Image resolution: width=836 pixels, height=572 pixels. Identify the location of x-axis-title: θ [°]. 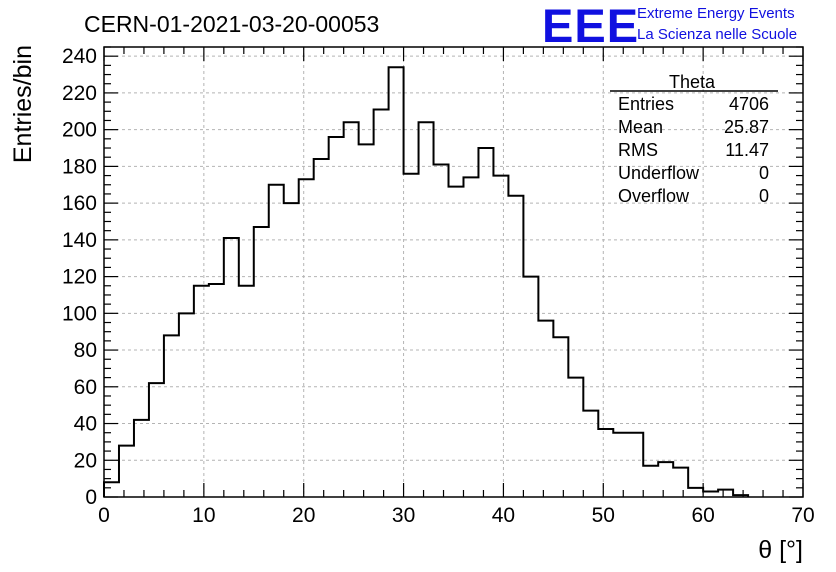
(780, 550).